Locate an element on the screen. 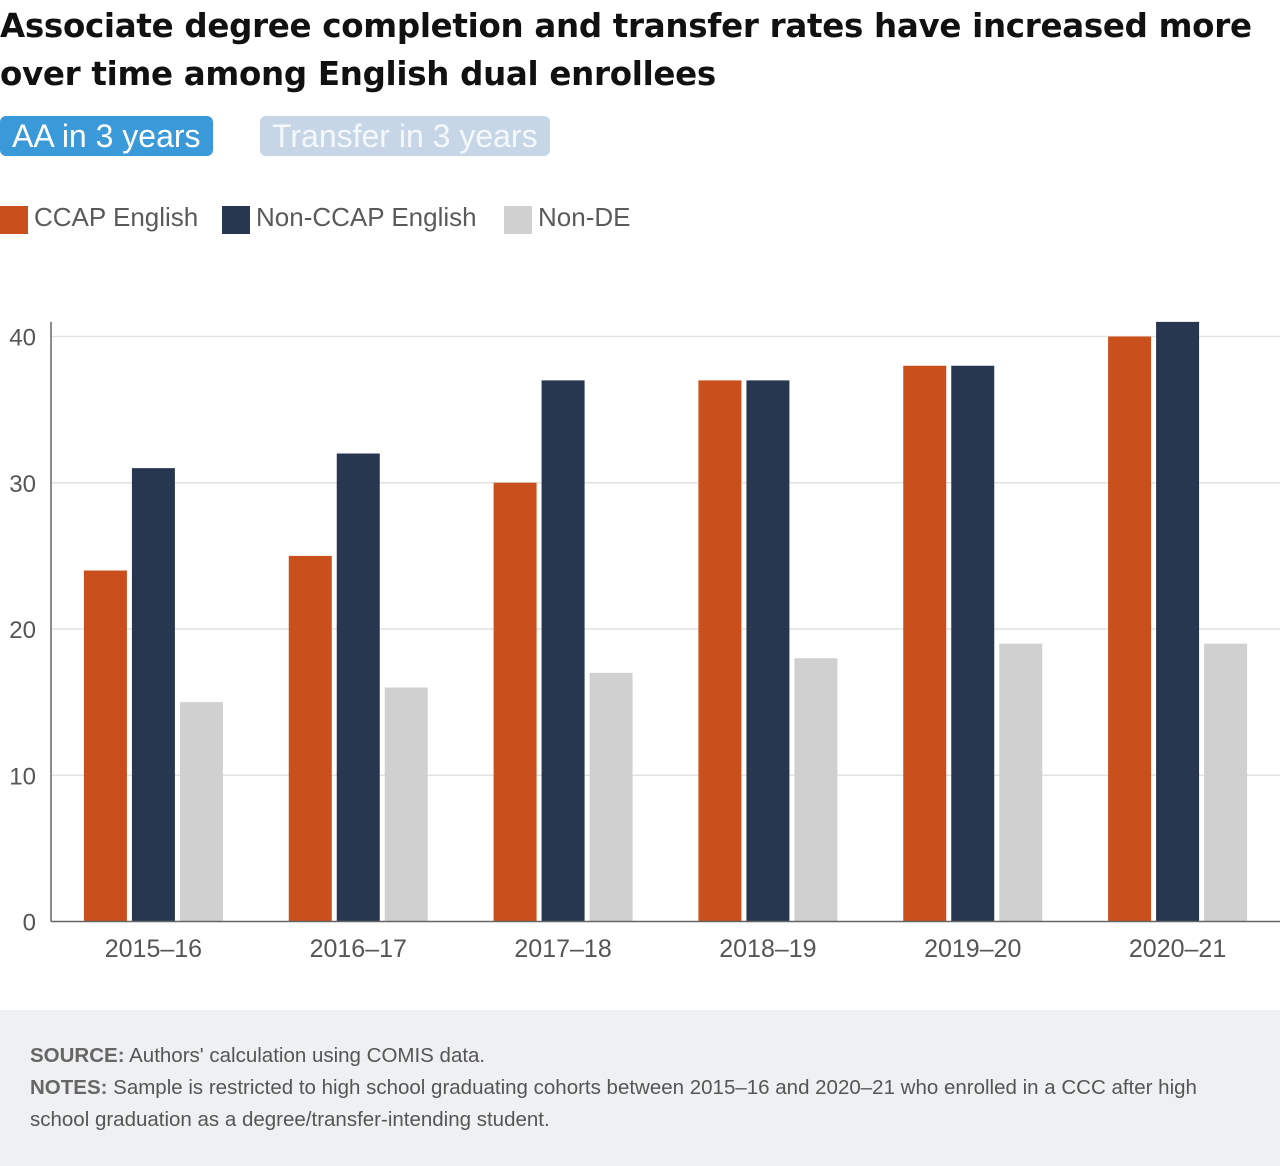 The height and width of the screenshot is (1166, 1280). legend-label-non-ccap-english: Non-CCAP English is located at coordinates (366, 217).